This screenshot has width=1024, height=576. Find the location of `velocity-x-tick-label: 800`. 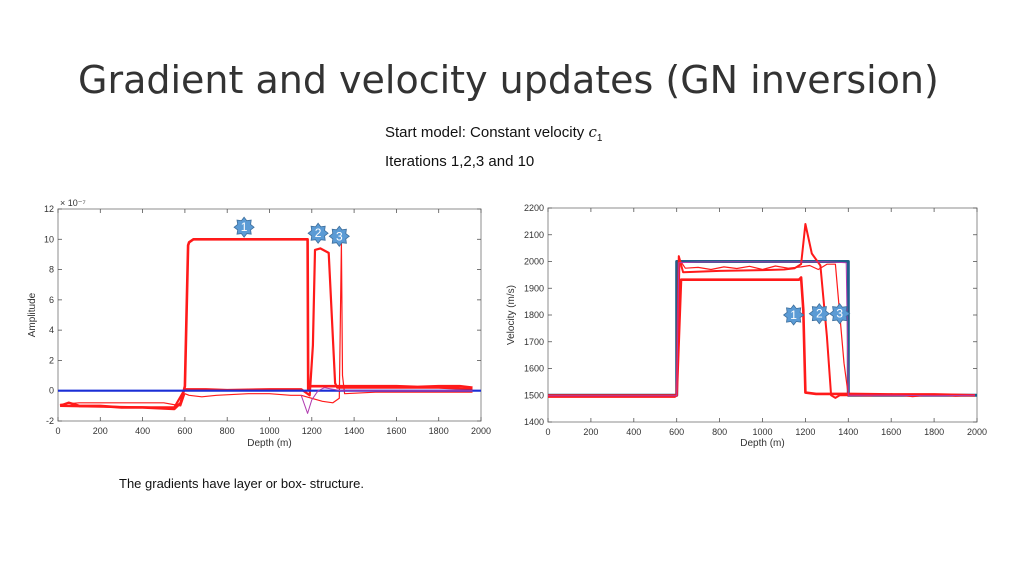

velocity-x-tick-label: 800 is located at coordinates (719, 432).